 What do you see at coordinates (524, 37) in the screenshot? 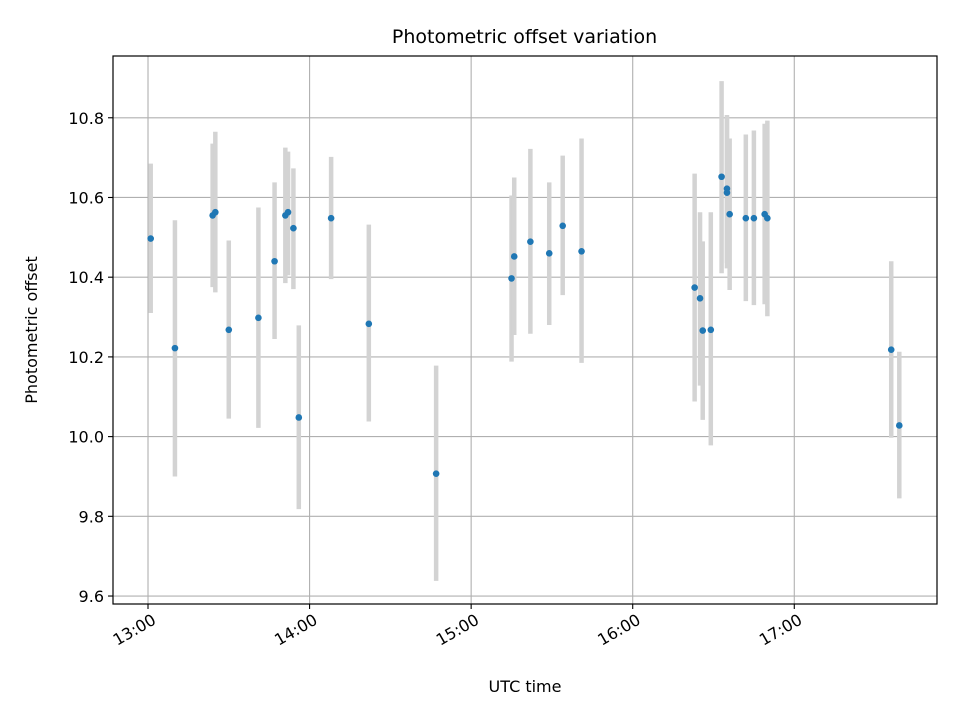
I see `chart-title: Photometric offset variation` at bounding box center [524, 37].